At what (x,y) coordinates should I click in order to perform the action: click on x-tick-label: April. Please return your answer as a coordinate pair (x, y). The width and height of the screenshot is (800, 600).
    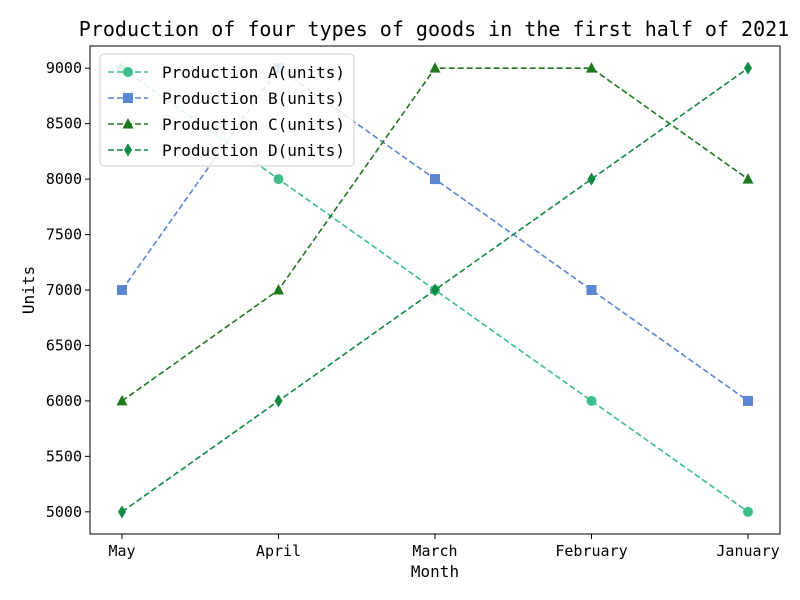
    Looking at the image, I should click on (278, 551).